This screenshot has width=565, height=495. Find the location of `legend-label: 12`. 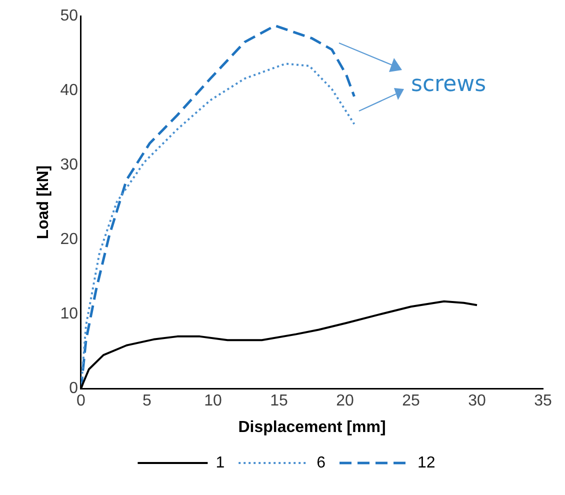

legend-label: 12 is located at coordinates (427, 463).